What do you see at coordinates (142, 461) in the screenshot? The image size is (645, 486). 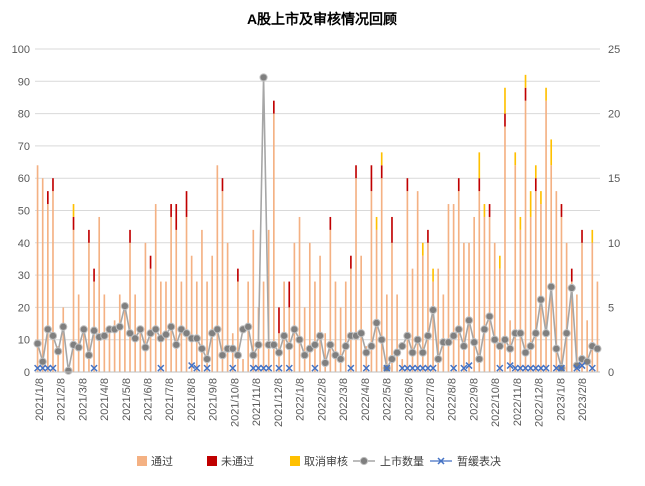 I see `legend-swatch-通过` at bounding box center [142, 461].